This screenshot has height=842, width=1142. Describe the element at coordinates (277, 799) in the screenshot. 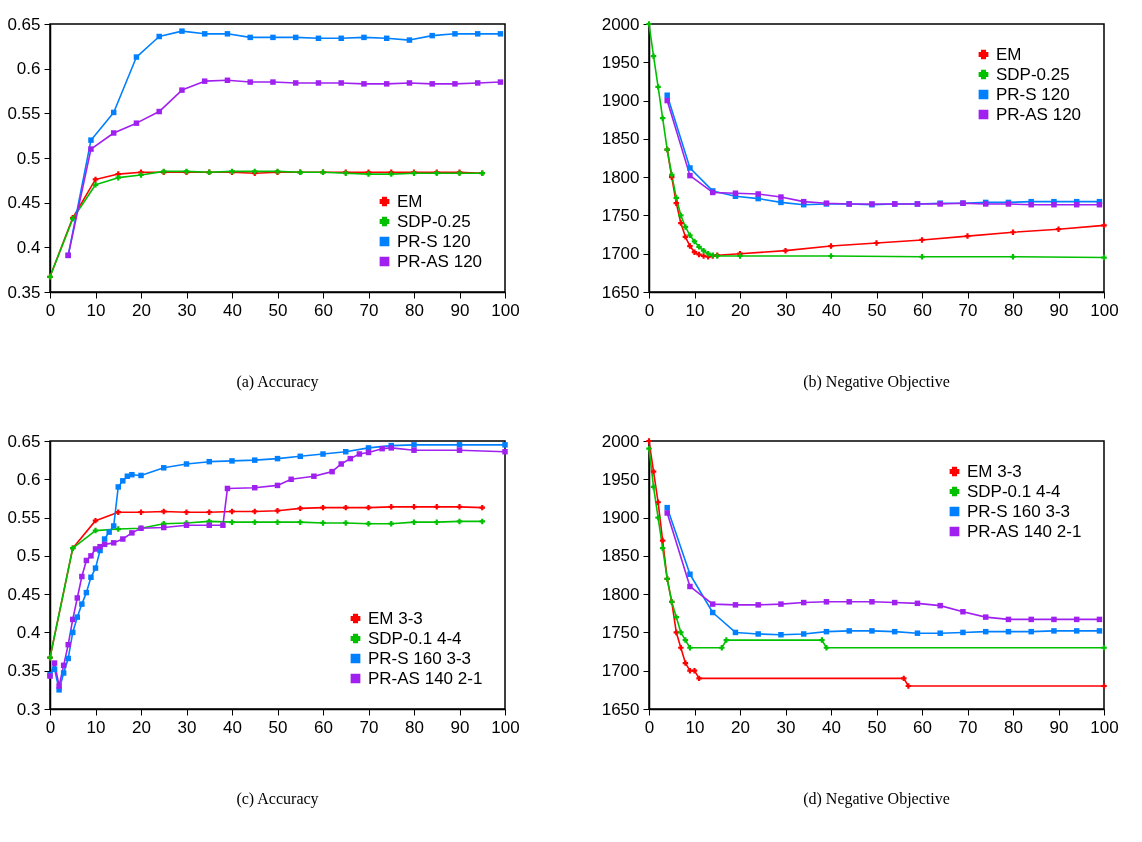

I see `text: (c) Accuracy` at that location.